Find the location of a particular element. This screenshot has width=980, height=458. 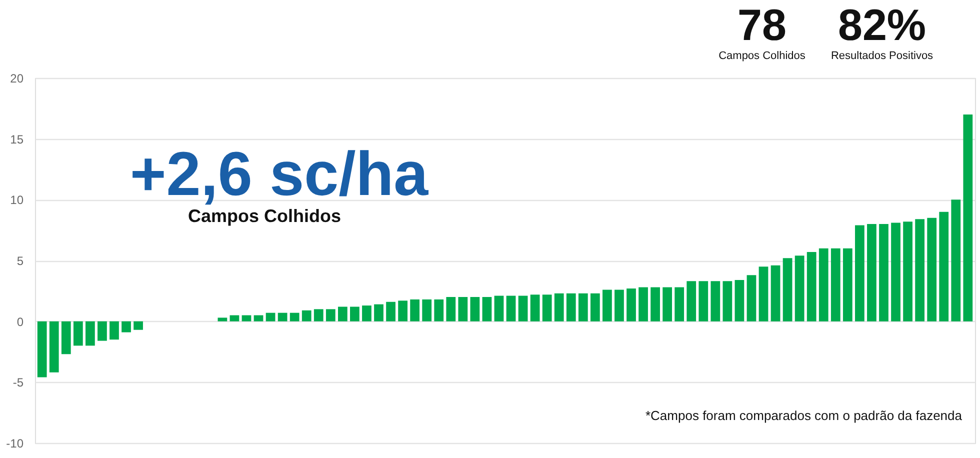

y-tick-label: 20 is located at coordinates (17, 79).